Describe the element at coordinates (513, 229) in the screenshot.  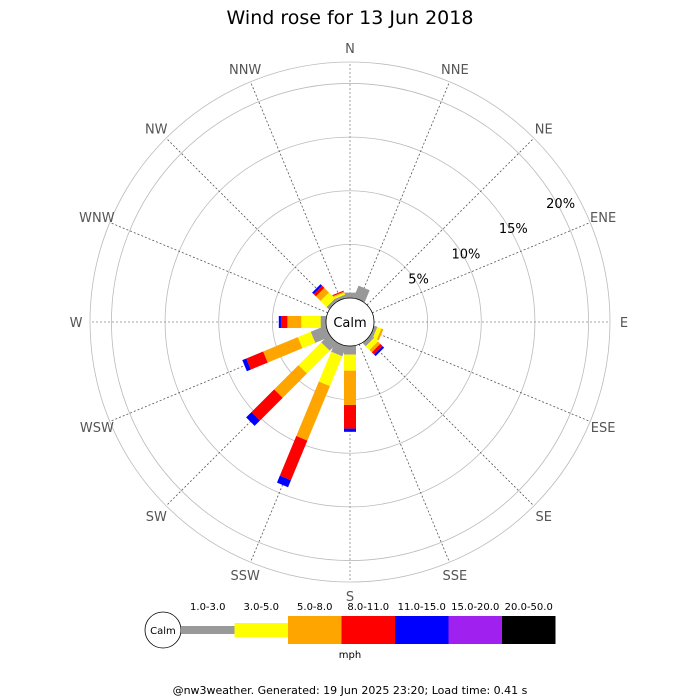
I see `ring-label-15: 15%` at that location.